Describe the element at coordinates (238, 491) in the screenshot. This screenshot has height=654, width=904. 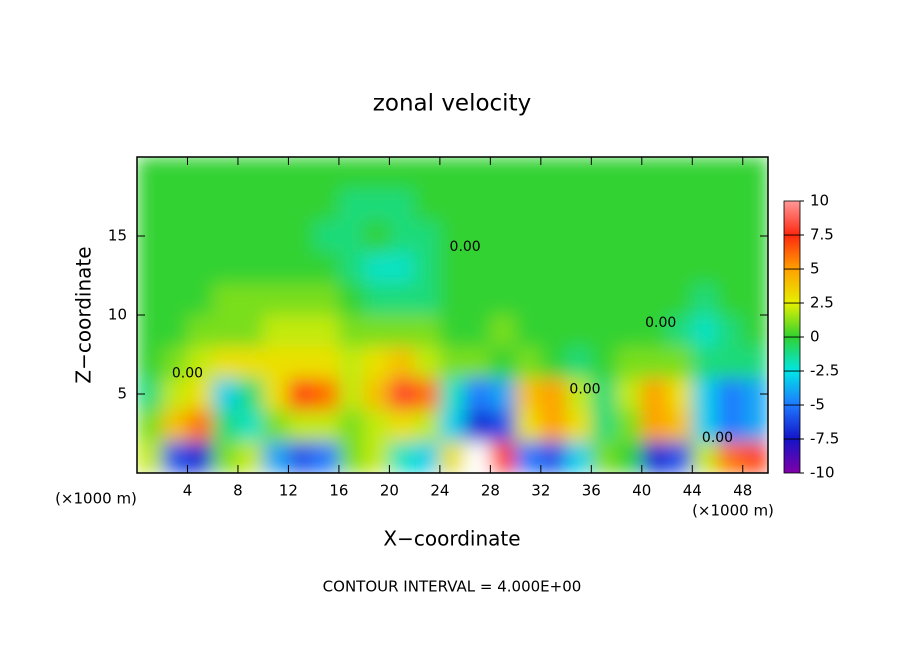
I see `x-tick-label: 8` at that location.